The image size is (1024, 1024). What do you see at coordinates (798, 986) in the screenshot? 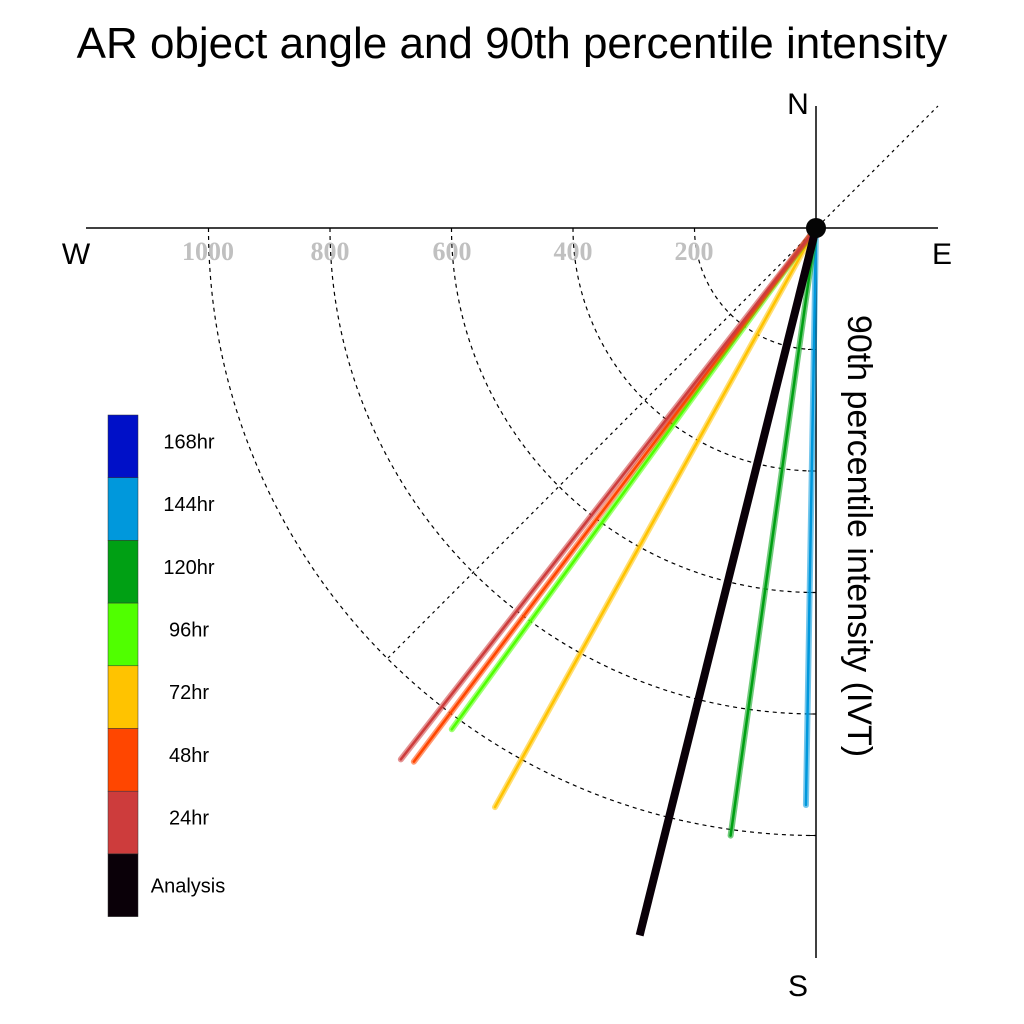
I see `compass-south: S` at bounding box center [798, 986].